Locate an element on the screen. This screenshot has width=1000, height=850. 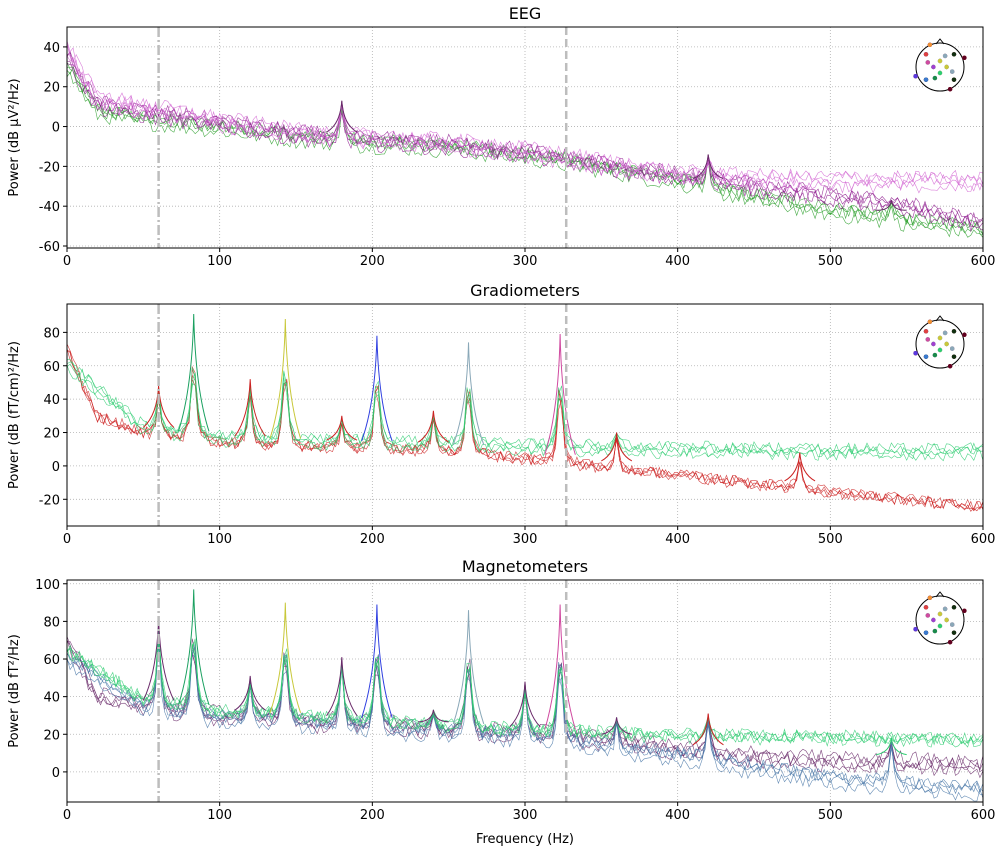
chart-title: EEG is located at coordinates (525, 13).